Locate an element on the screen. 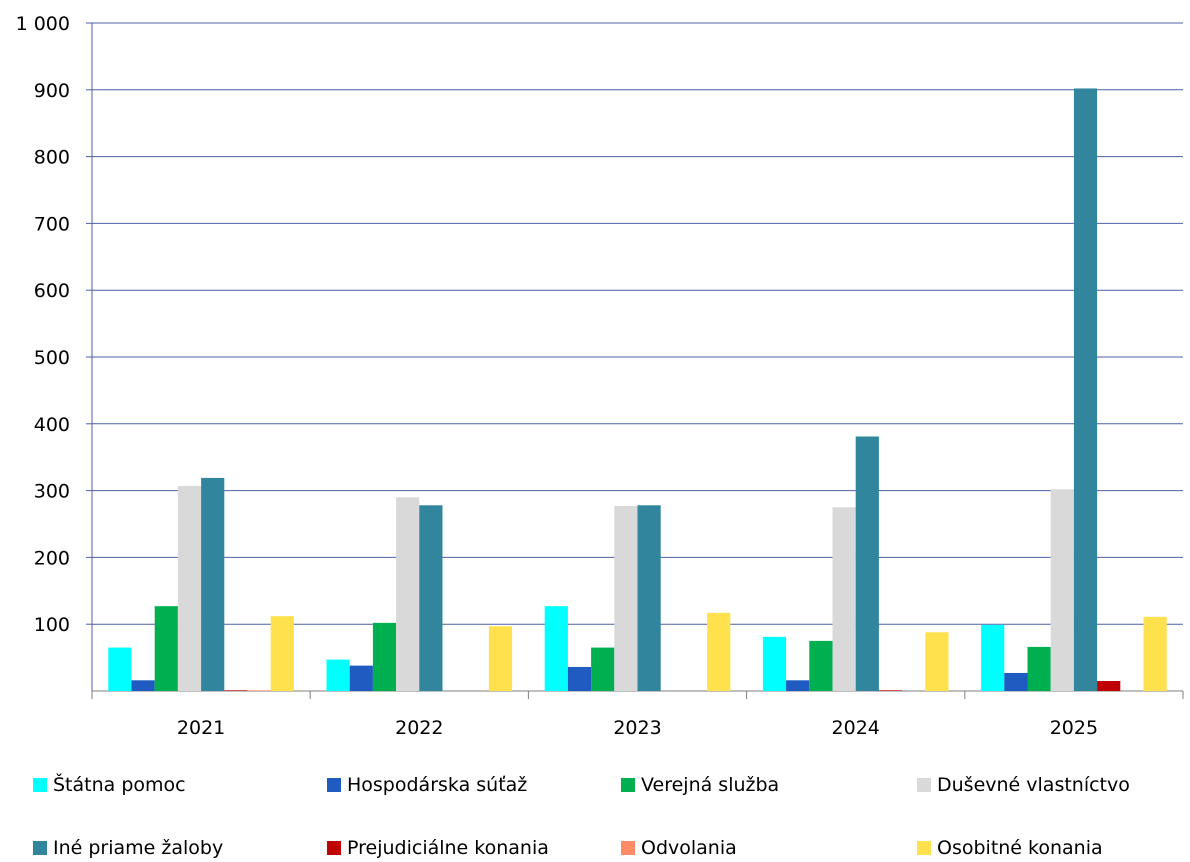 This screenshot has height=862, width=1190. y-tick-label: 800 is located at coordinates (52, 158).